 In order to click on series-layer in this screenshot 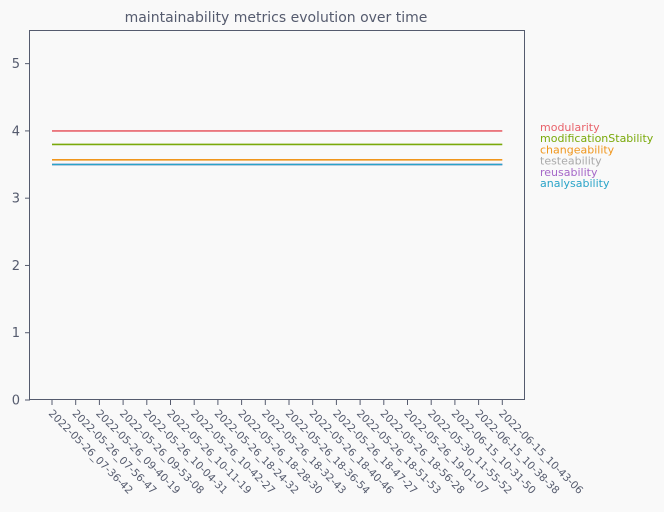, I will do `click(277, 148)`.